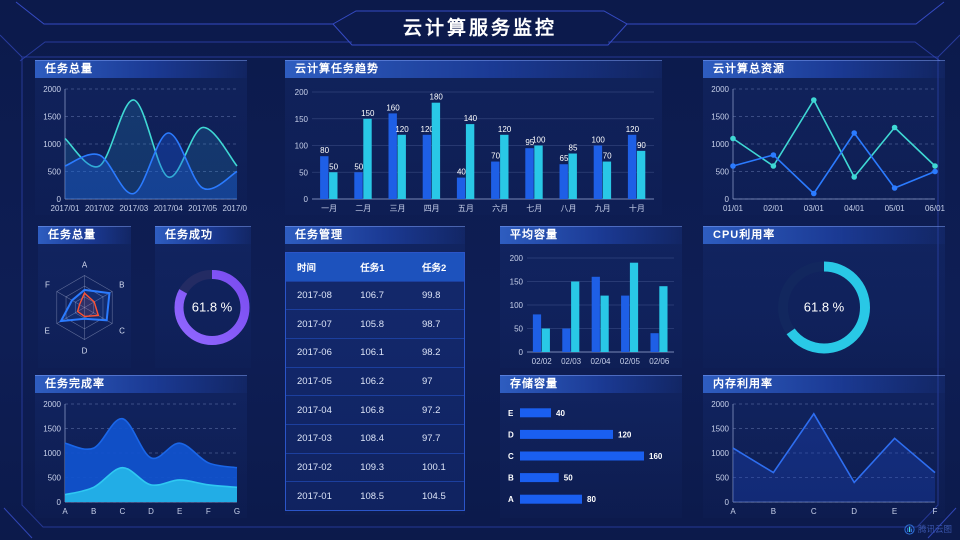 The width and height of the screenshot is (960, 540). I want to click on svg-text: 80, so click(591, 499).